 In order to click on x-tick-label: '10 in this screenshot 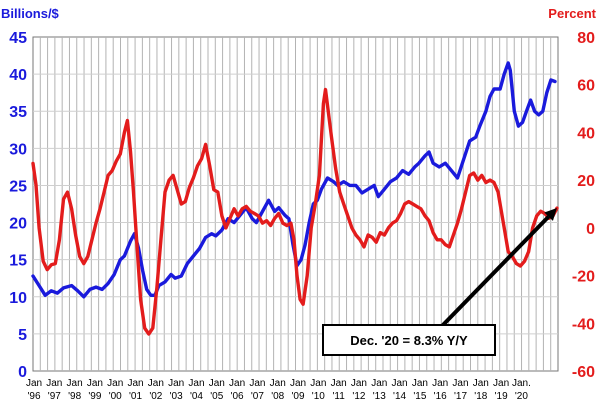, I will do `click(318, 396)`.